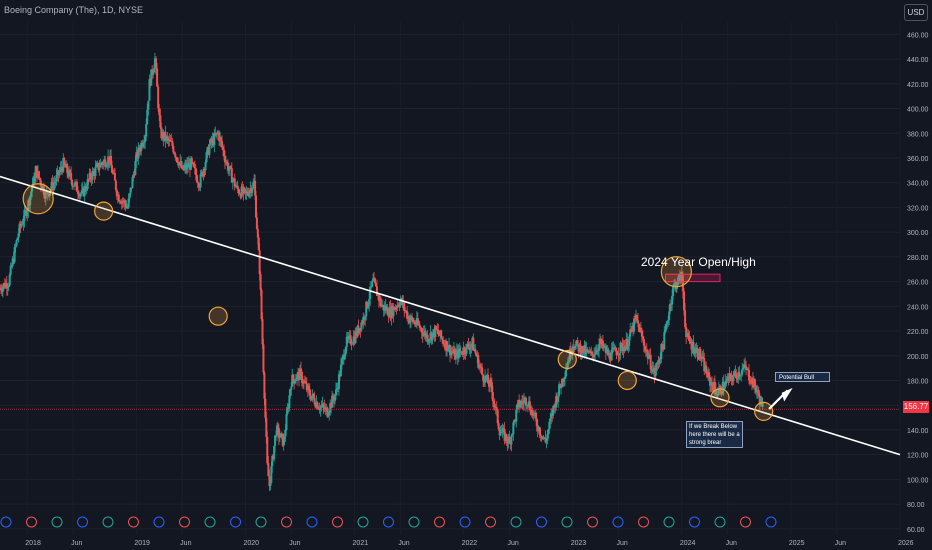 This screenshot has width=932, height=550. Describe the element at coordinates (916, 12) in the screenshot. I see `currency-button: USD` at that location.